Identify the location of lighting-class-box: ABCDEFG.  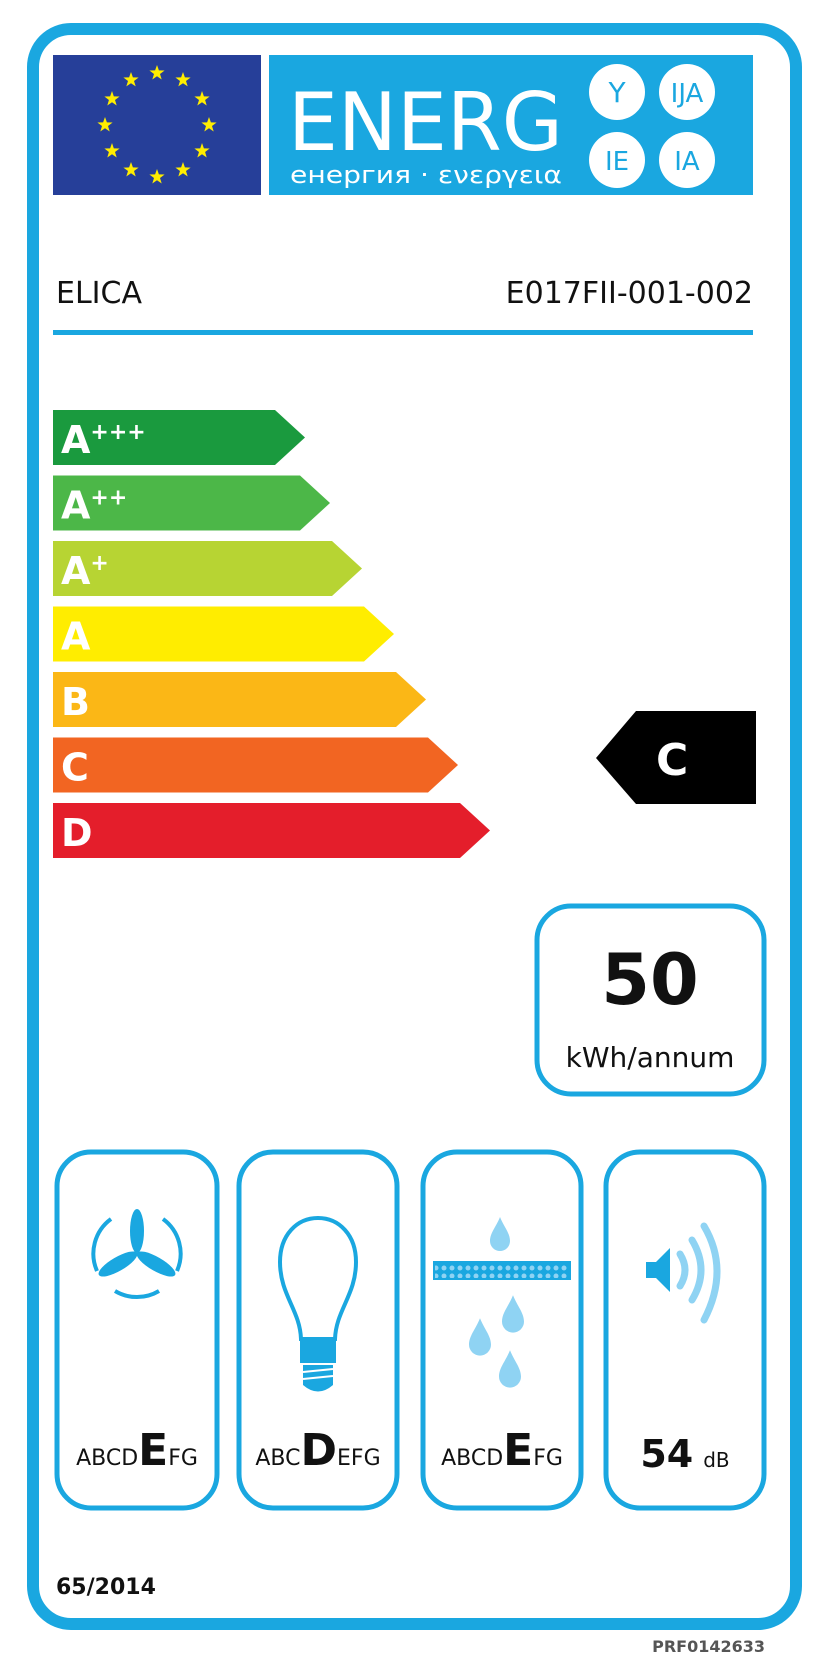
(318, 1330).